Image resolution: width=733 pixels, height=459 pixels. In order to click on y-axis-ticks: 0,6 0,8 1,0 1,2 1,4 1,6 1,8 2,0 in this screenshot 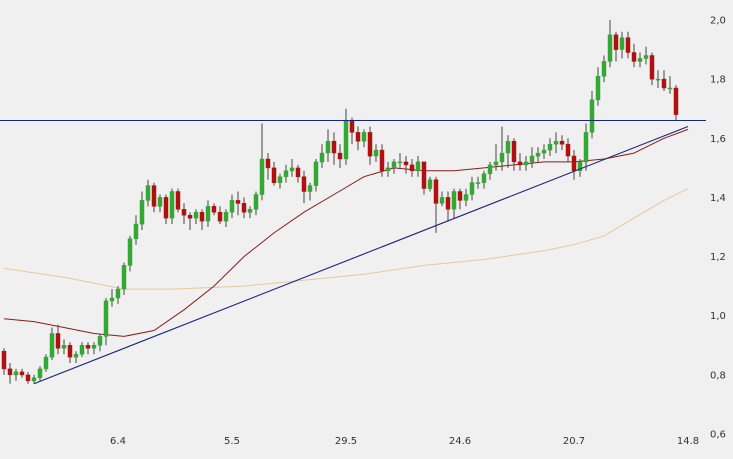, I will do `click(718, 228)`.